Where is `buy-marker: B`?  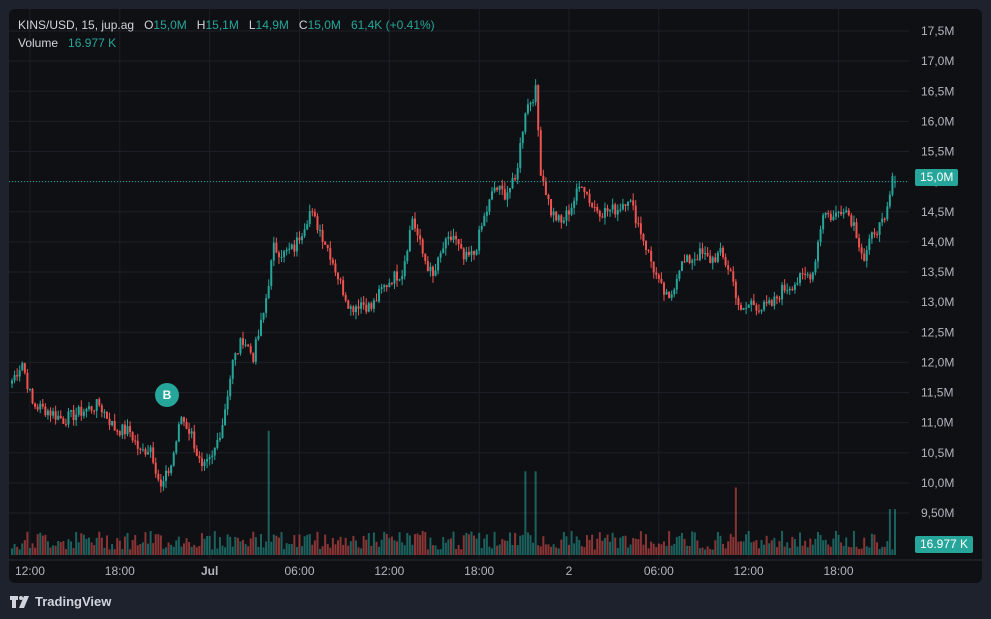 buy-marker: B is located at coordinates (167, 394).